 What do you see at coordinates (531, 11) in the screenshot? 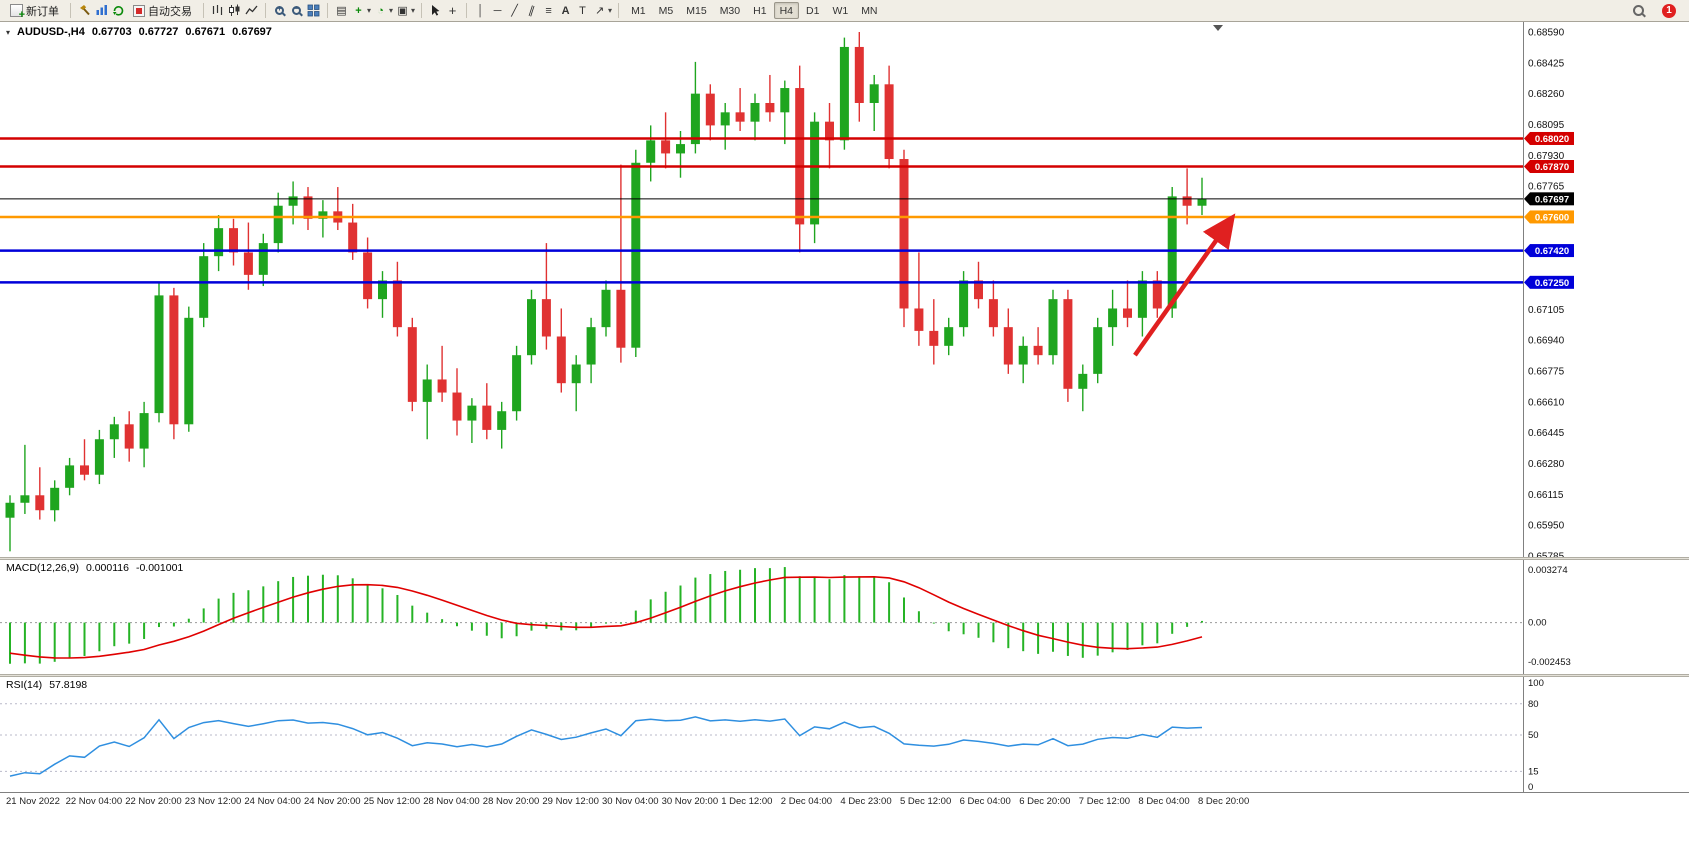
I see `channel-icon: ∥` at bounding box center [531, 11].